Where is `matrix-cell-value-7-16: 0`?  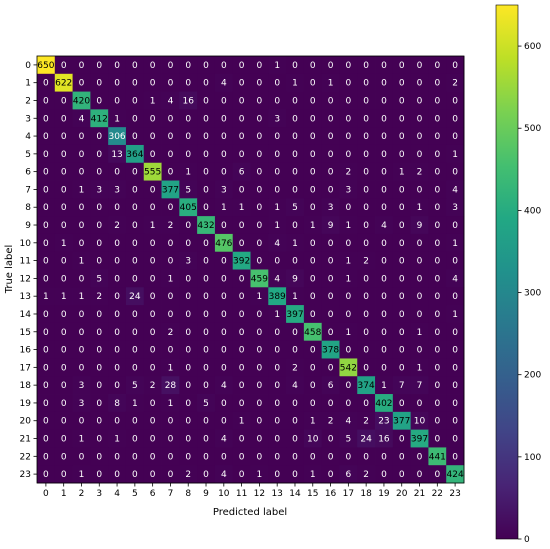 matrix-cell-value-7-16: 0 is located at coordinates (331, 190).